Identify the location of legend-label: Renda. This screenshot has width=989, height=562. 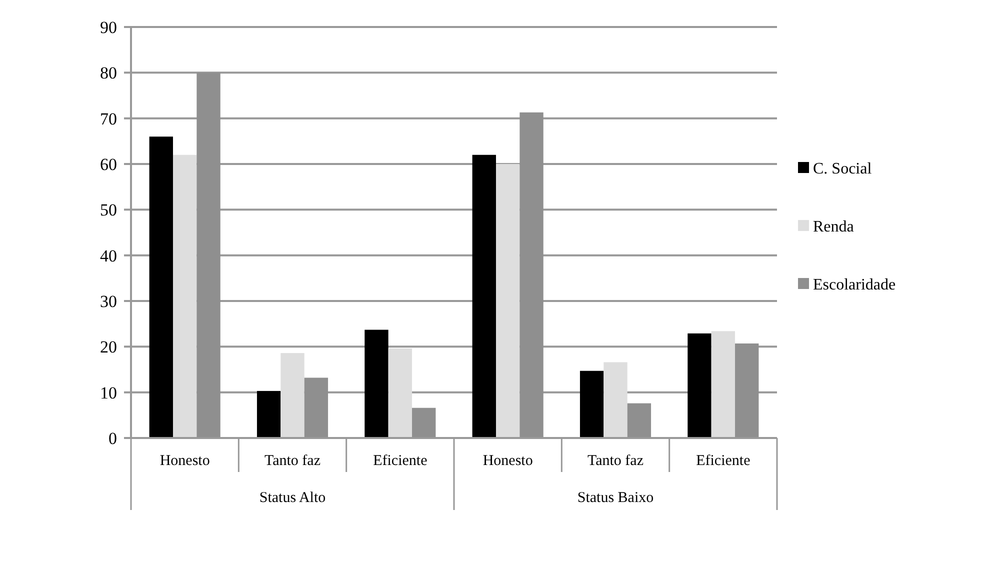
(833, 227).